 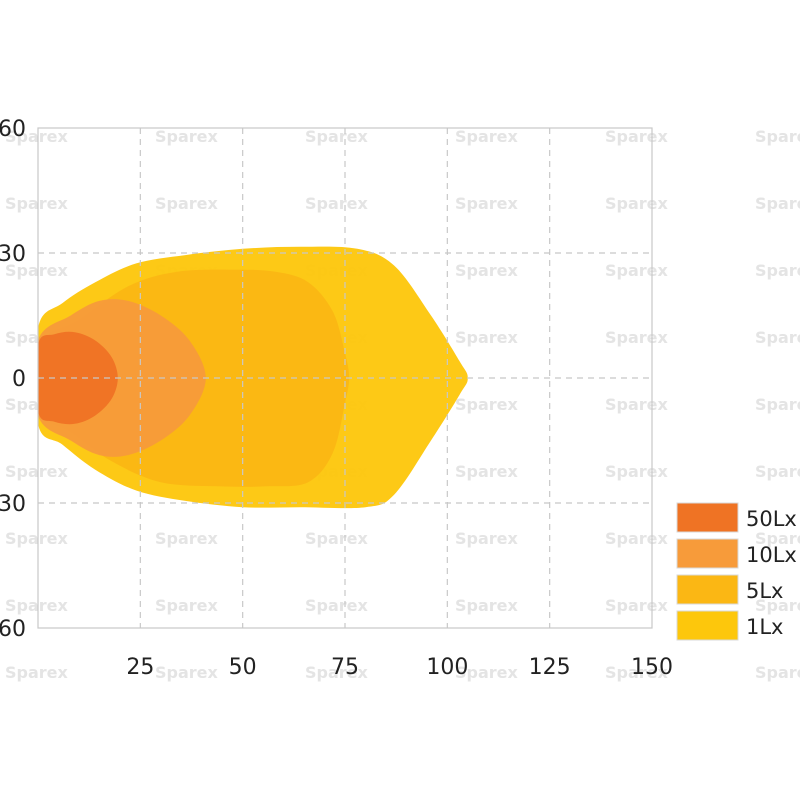 What do you see at coordinates (243, 667) in the screenshot?
I see `x-tick-label: 50` at bounding box center [243, 667].